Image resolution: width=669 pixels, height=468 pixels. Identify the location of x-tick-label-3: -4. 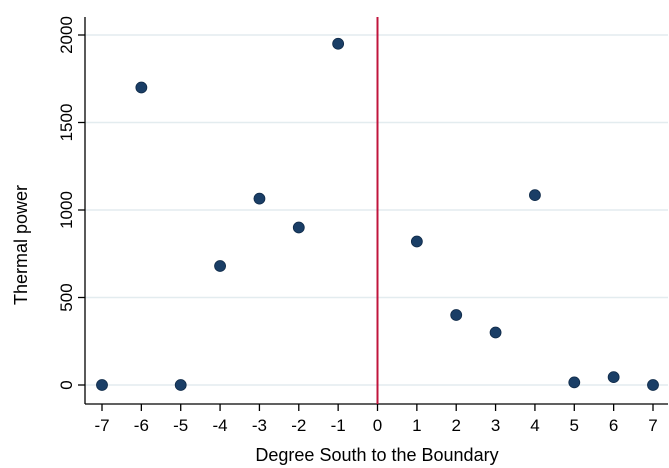
(220, 425).